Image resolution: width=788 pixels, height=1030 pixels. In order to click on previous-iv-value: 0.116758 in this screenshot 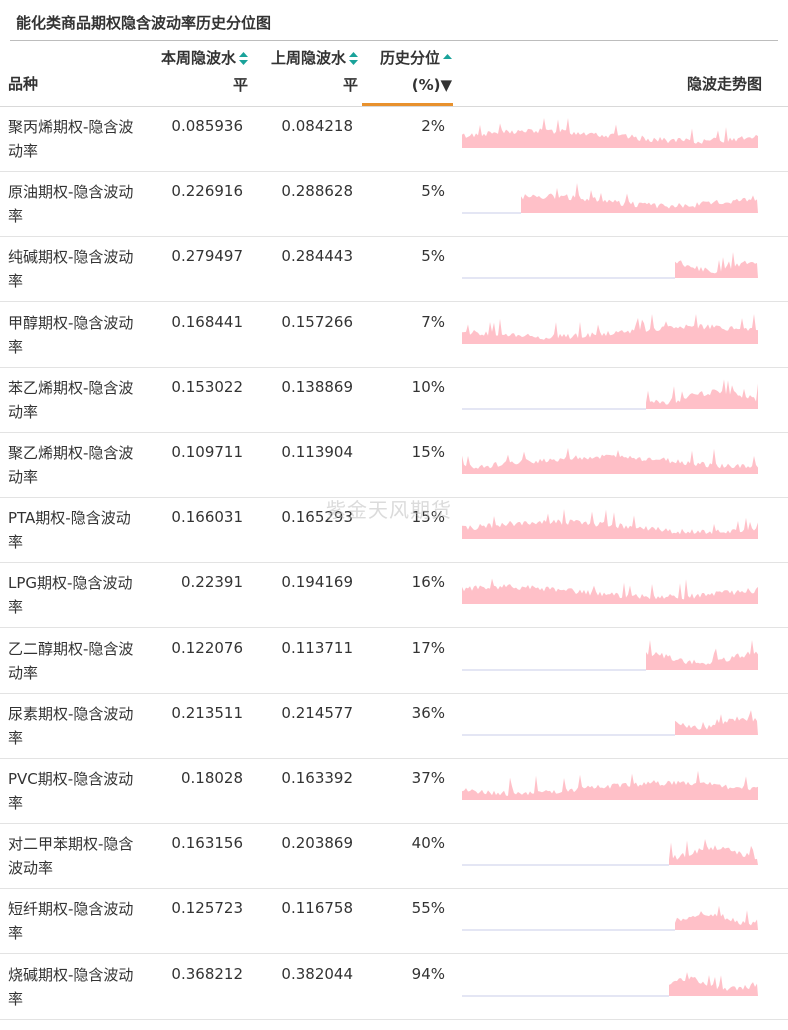, I will do `click(317, 908)`.